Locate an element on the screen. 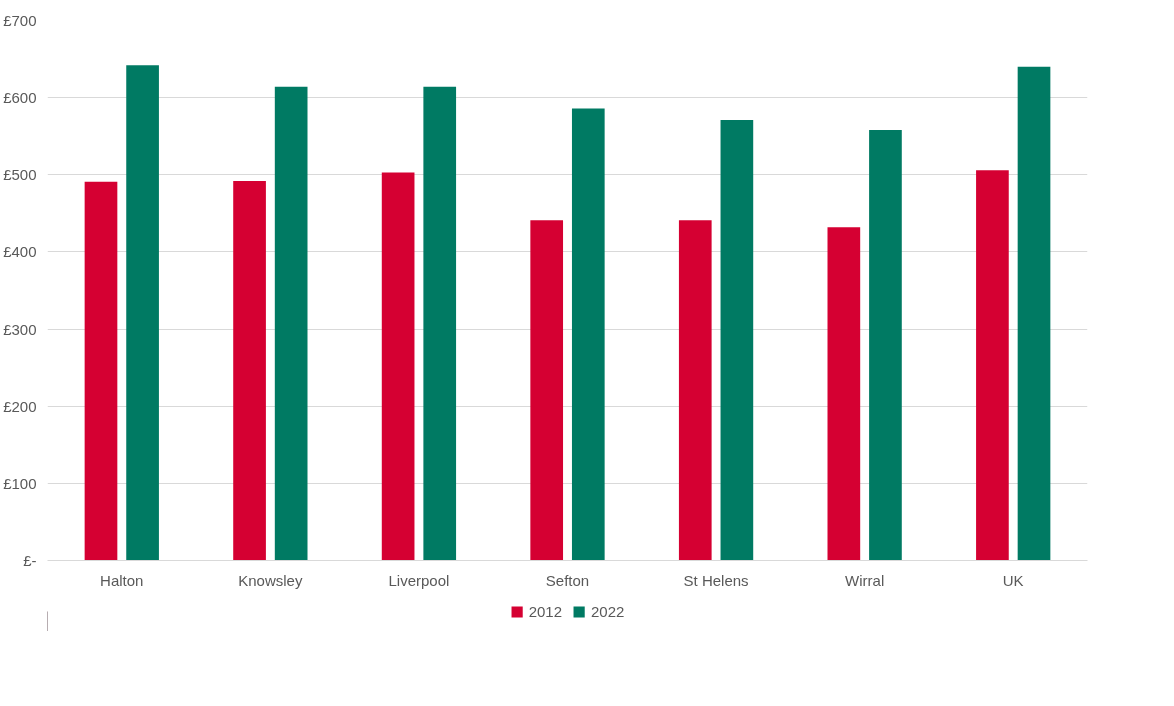 The image size is (1174, 706). x-tick-label: Halton is located at coordinates (122, 580).